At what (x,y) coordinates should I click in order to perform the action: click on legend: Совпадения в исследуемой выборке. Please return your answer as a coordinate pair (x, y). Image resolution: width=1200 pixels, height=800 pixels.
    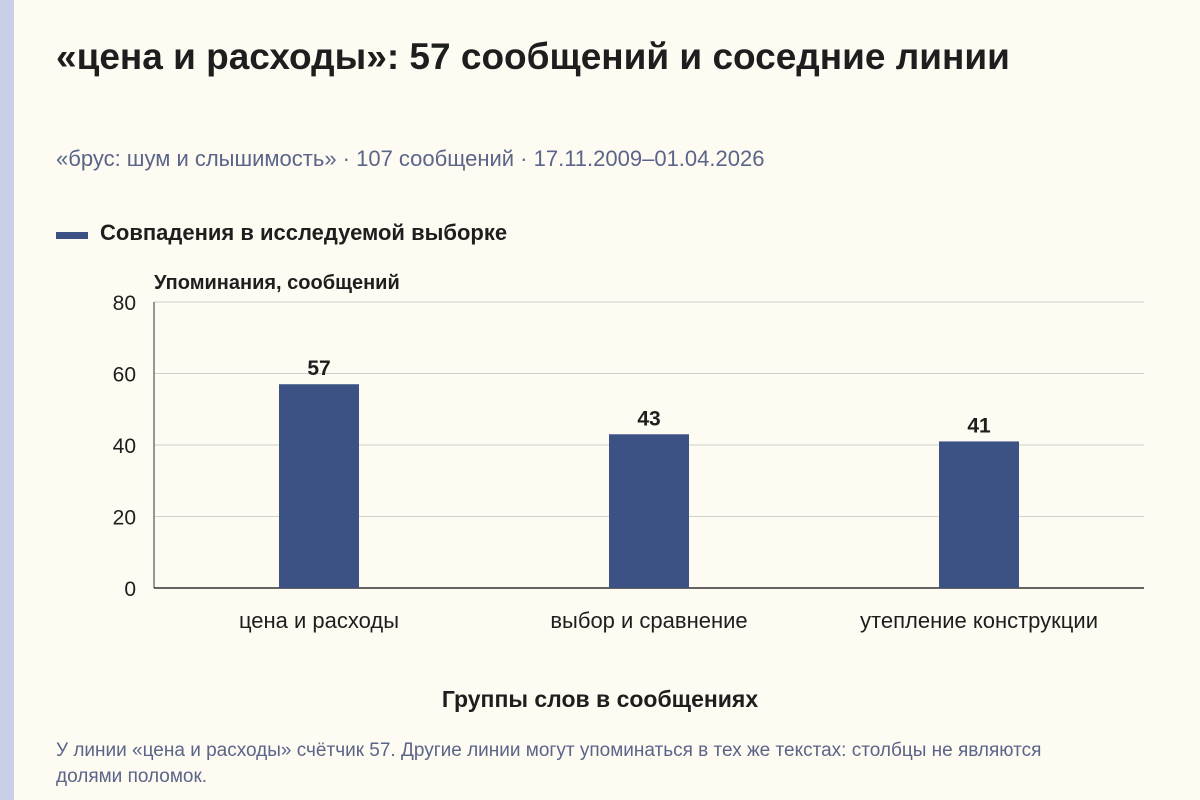
    Looking at the image, I should click on (281, 233).